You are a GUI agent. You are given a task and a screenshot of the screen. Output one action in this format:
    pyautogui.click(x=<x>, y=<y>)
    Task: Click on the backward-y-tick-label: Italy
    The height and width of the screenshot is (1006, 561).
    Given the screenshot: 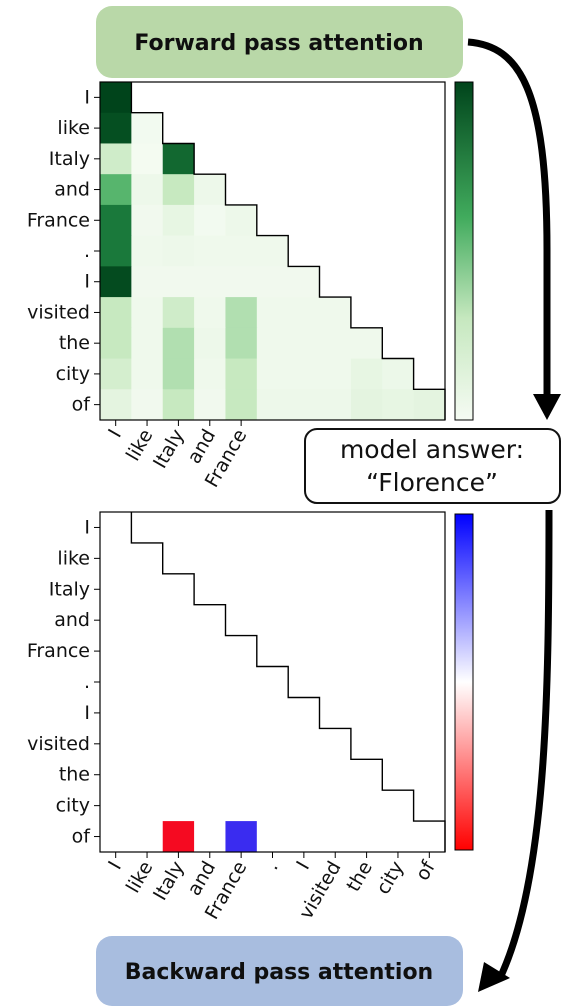 What is the action you would take?
    pyautogui.click(x=69, y=589)
    